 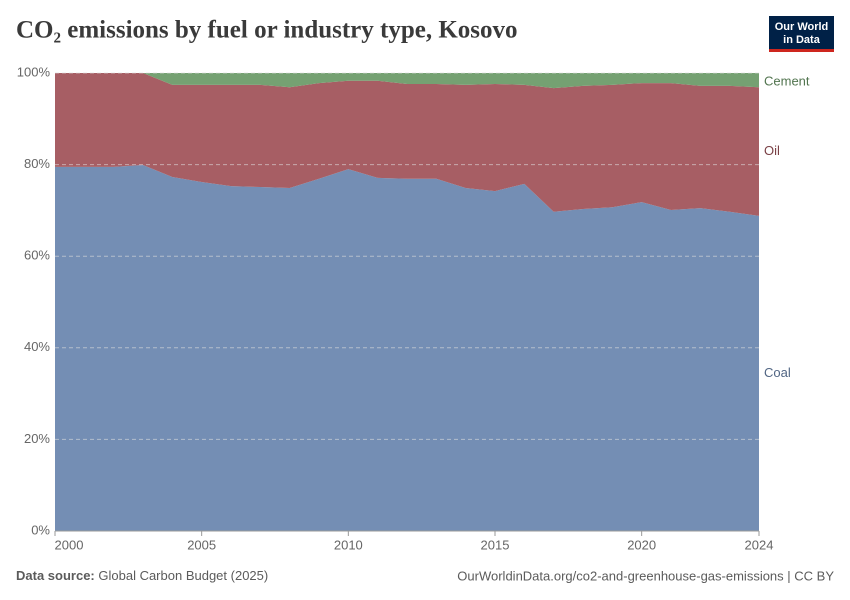 What do you see at coordinates (55, 575) in the screenshot?
I see `source-label: Data source:` at bounding box center [55, 575].